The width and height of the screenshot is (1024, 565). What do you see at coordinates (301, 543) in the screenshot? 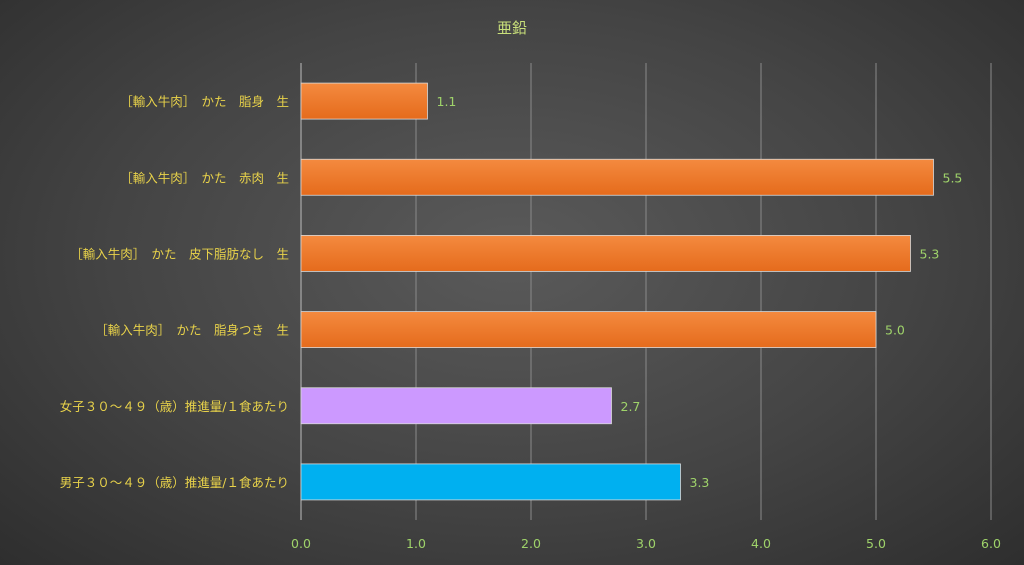
I see `x-tick-label: 0.0` at bounding box center [301, 543].